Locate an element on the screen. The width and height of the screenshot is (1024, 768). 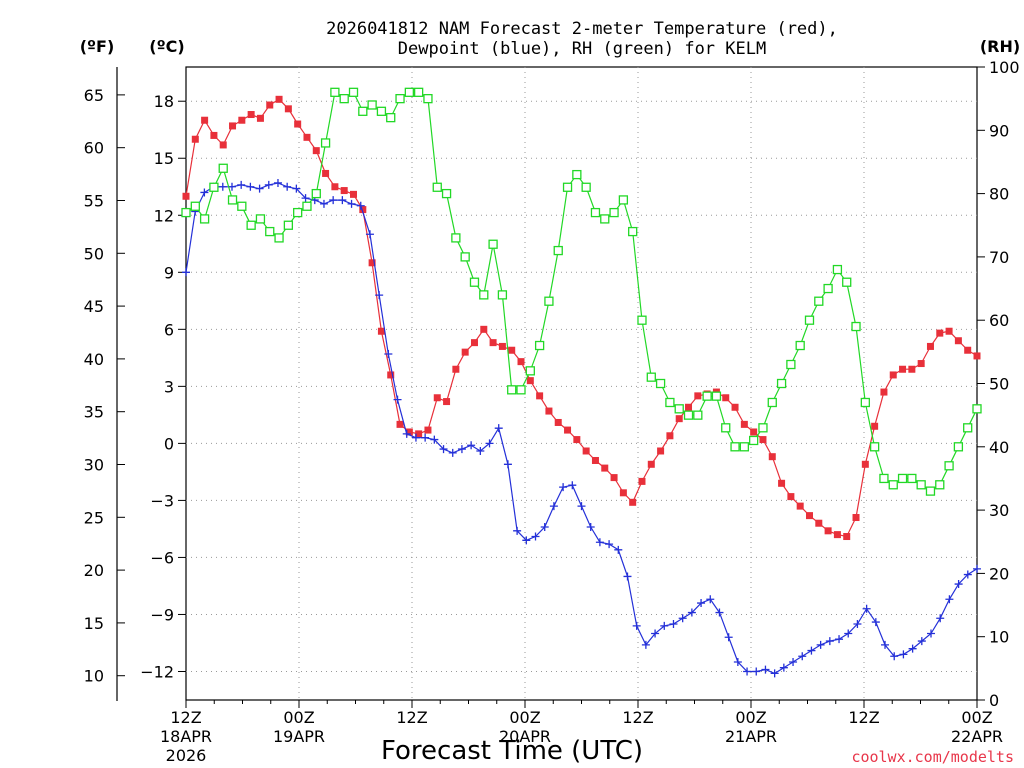
rh-tick-label: 10 is located at coordinates (999, 637).